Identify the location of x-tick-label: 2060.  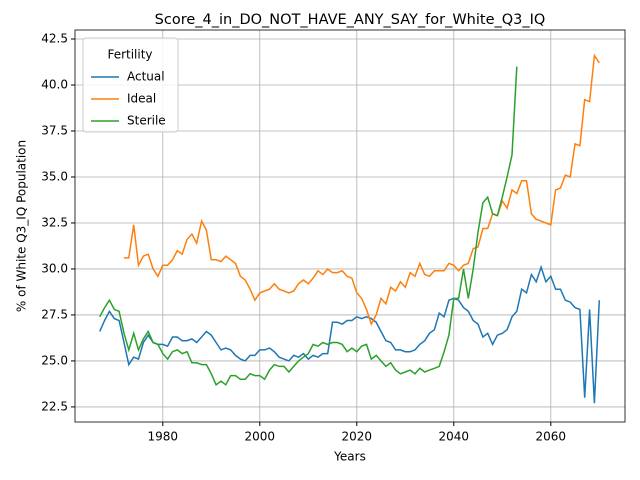
(551, 437).